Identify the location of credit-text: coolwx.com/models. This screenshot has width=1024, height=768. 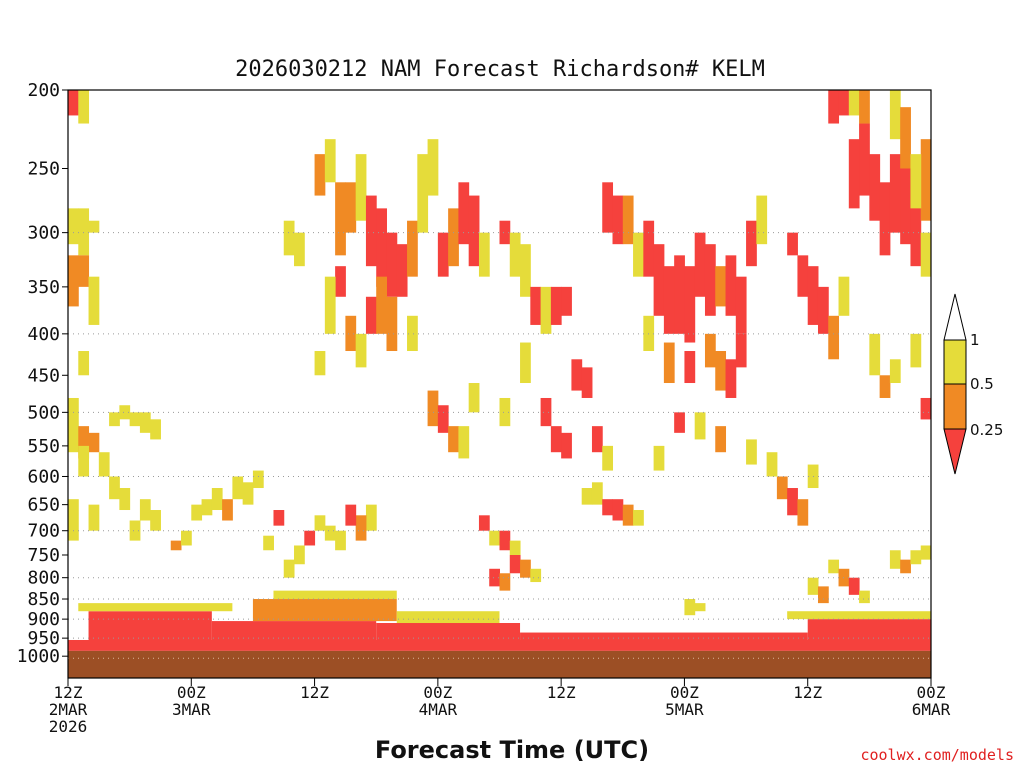
(937, 755).